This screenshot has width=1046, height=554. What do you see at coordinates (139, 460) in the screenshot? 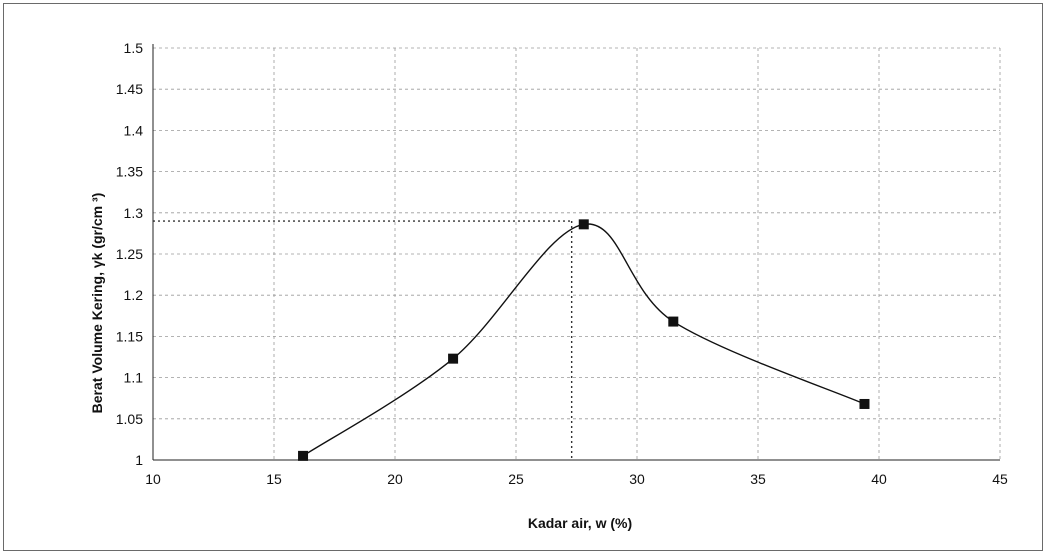
I see `y-tick-label: 1` at bounding box center [139, 460].